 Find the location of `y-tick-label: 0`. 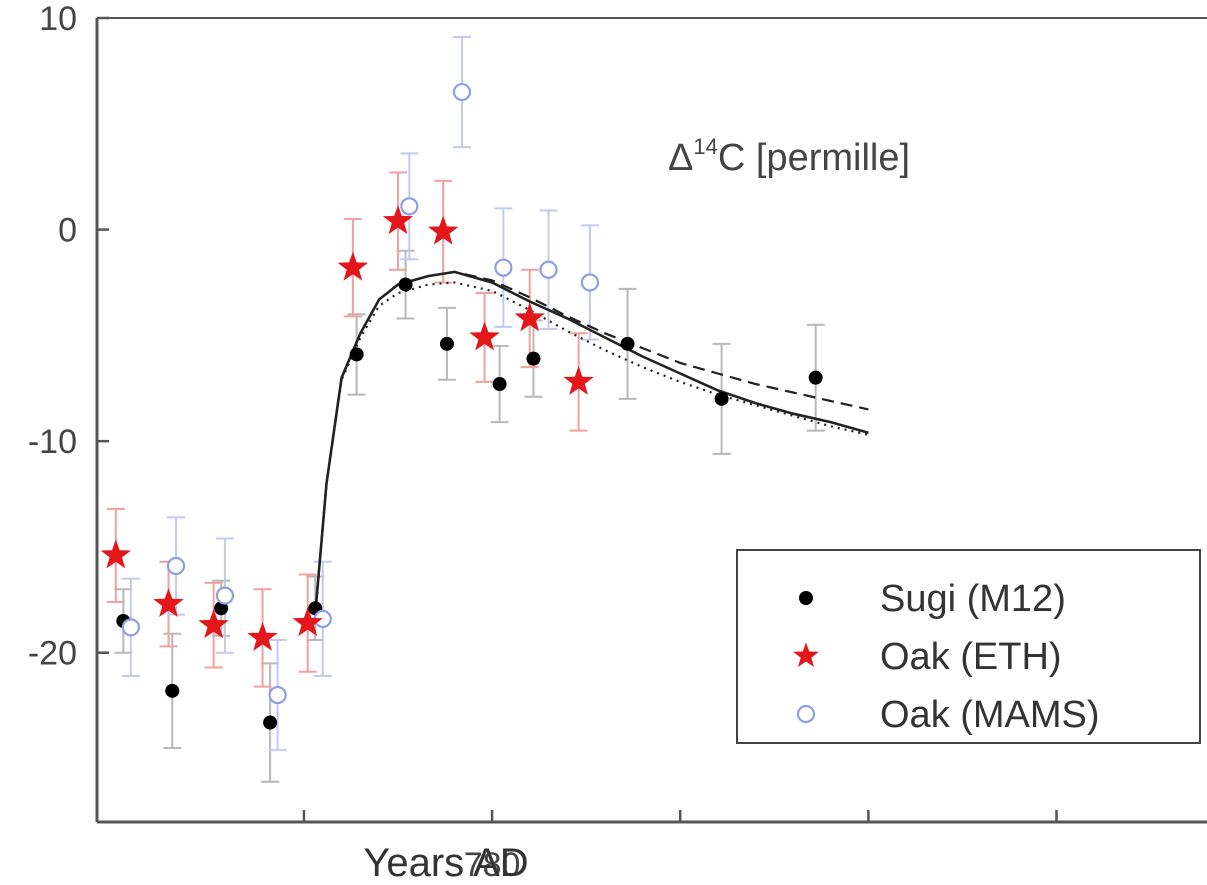

y-tick-label: 0 is located at coordinates (67, 231).